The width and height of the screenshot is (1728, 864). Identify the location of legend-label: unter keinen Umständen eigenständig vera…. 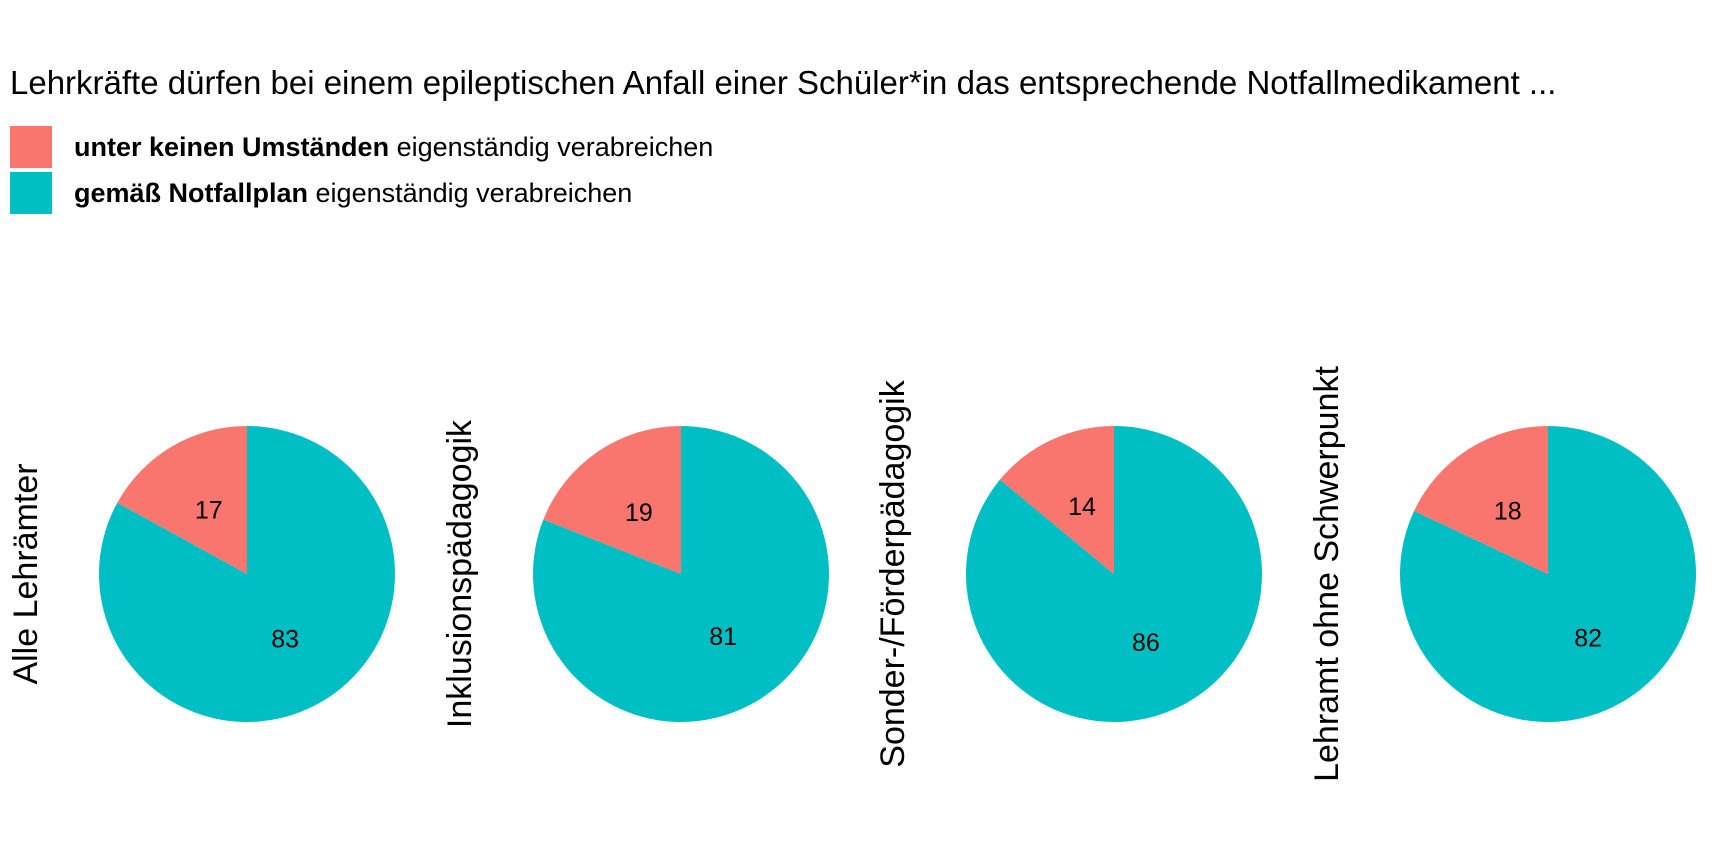
(393, 147).